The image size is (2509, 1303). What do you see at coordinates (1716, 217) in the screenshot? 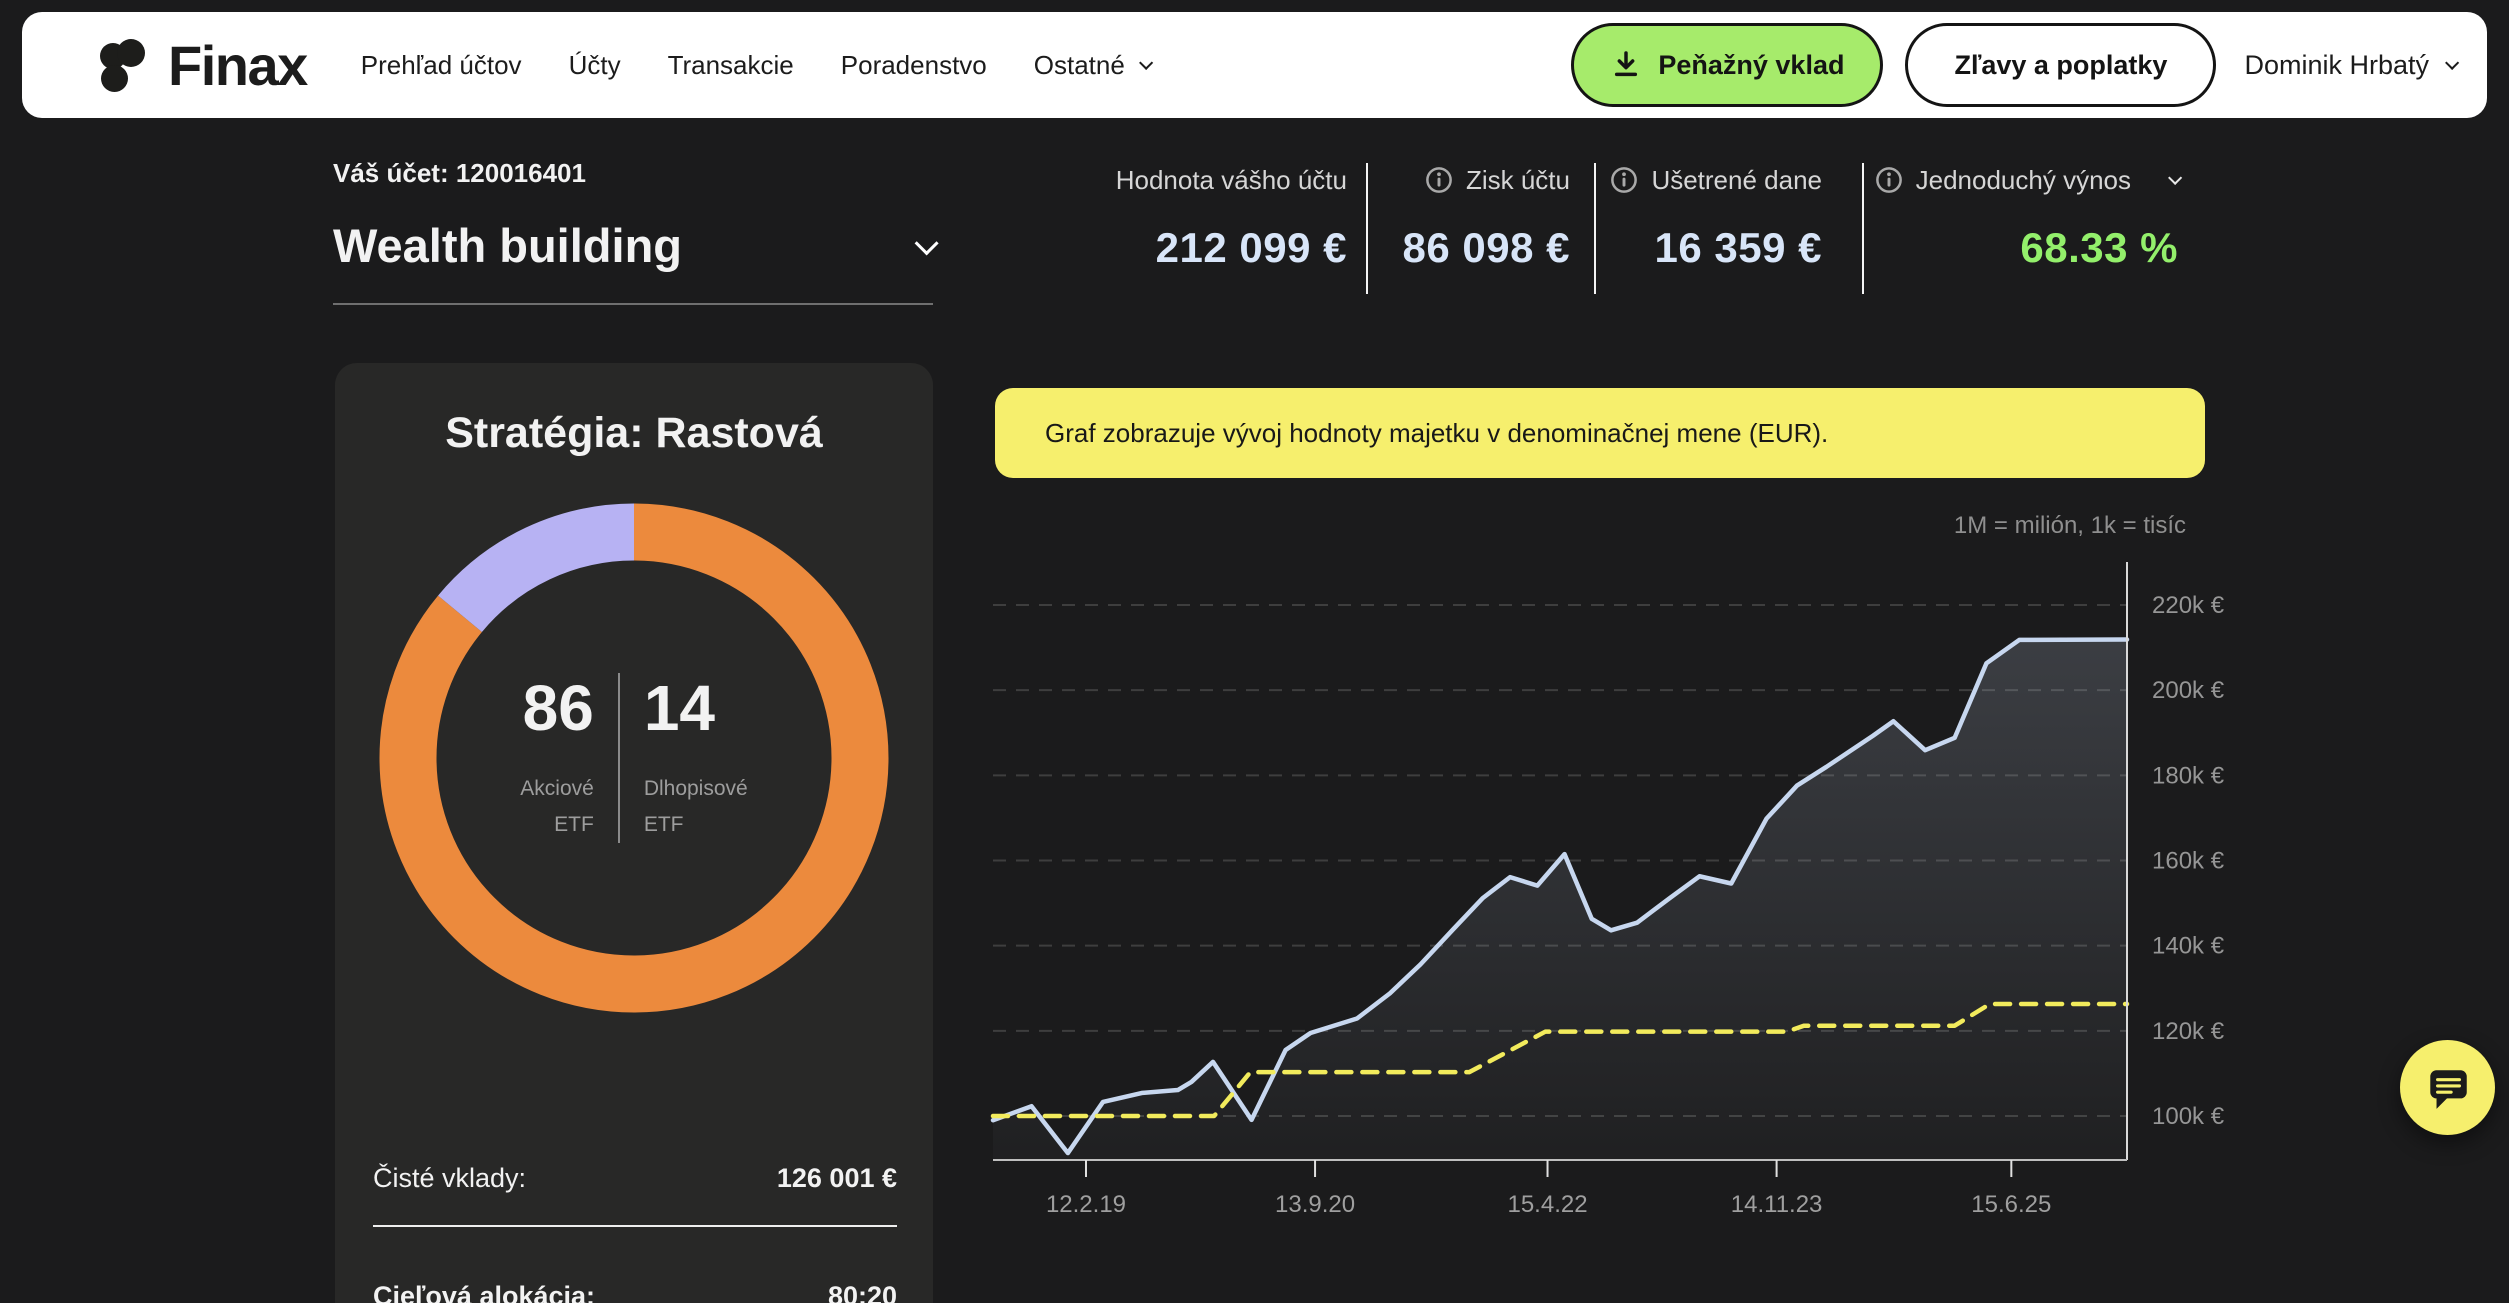
I see `stat-saved-taxes: Ušetrené dane 16 359 €` at bounding box center [1716, 217].